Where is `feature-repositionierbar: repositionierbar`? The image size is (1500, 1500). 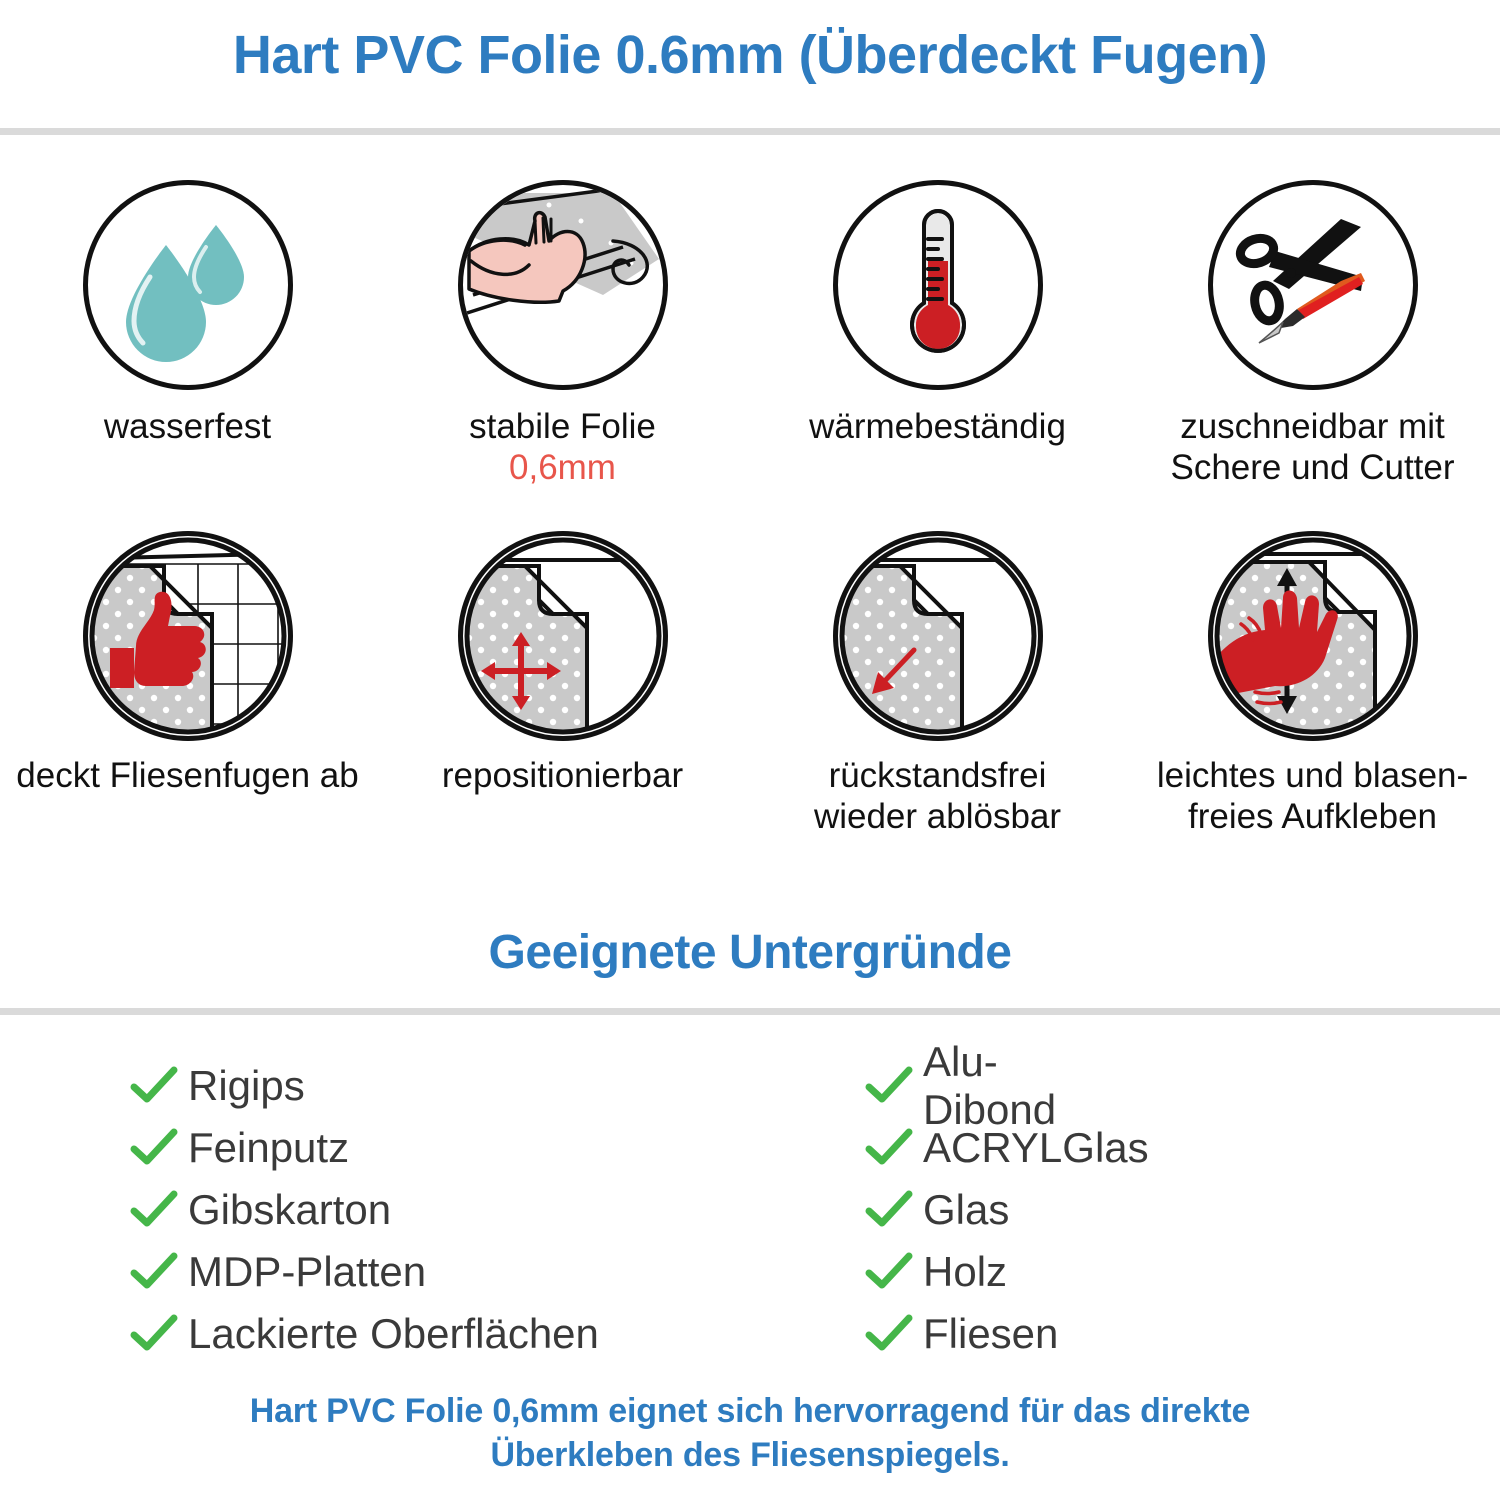
feature-repositionierbar: repositionierbar is located at coordinates (562, 684).